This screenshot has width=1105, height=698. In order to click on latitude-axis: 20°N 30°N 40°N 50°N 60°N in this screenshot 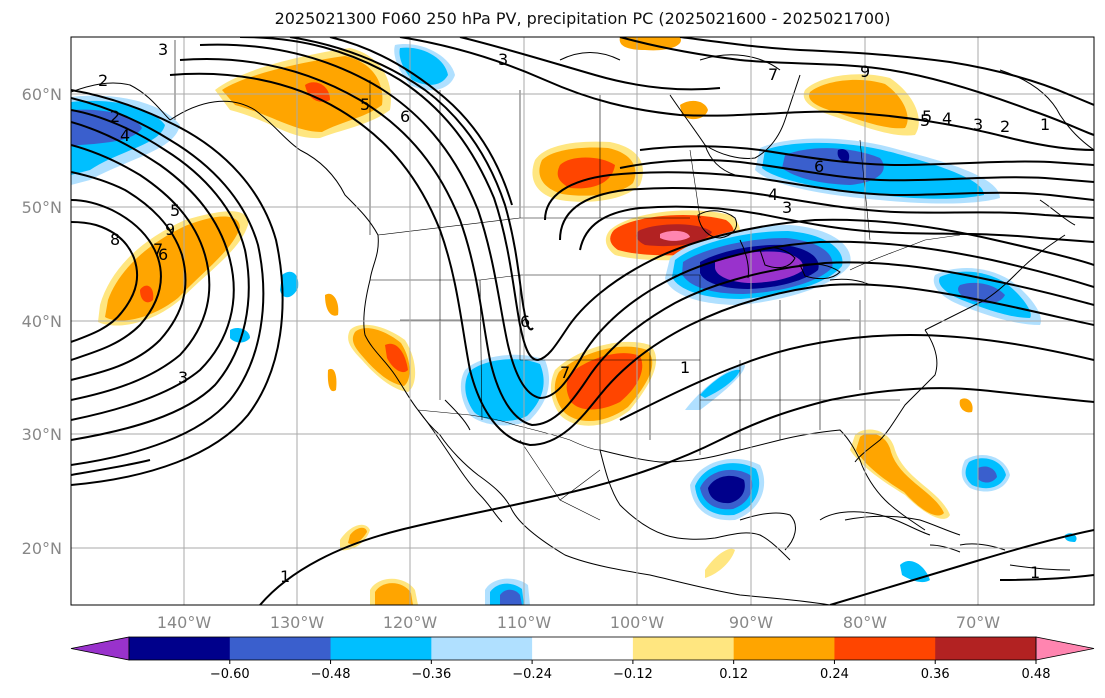, I will do `click(42, 321)`.